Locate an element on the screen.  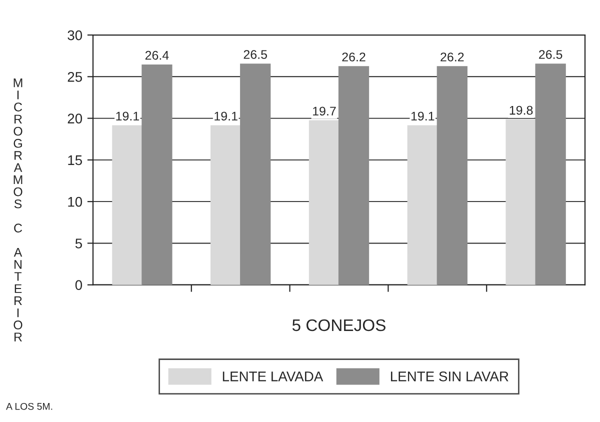
data-label: 26.4 is located at coordinates (157, 55).